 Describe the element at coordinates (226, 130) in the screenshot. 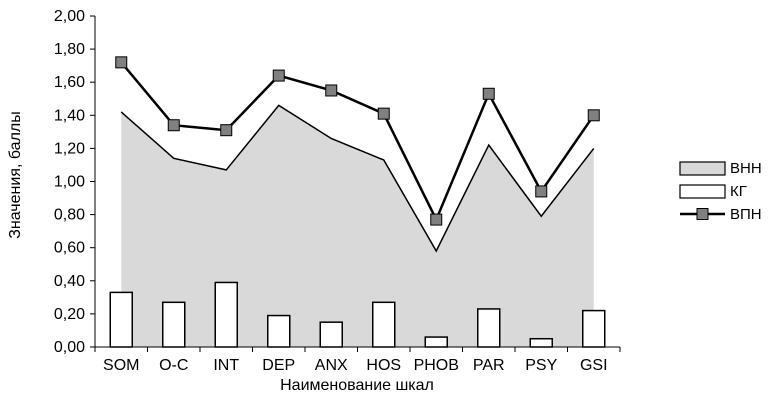

I see `marker-vpn-int` at that location.